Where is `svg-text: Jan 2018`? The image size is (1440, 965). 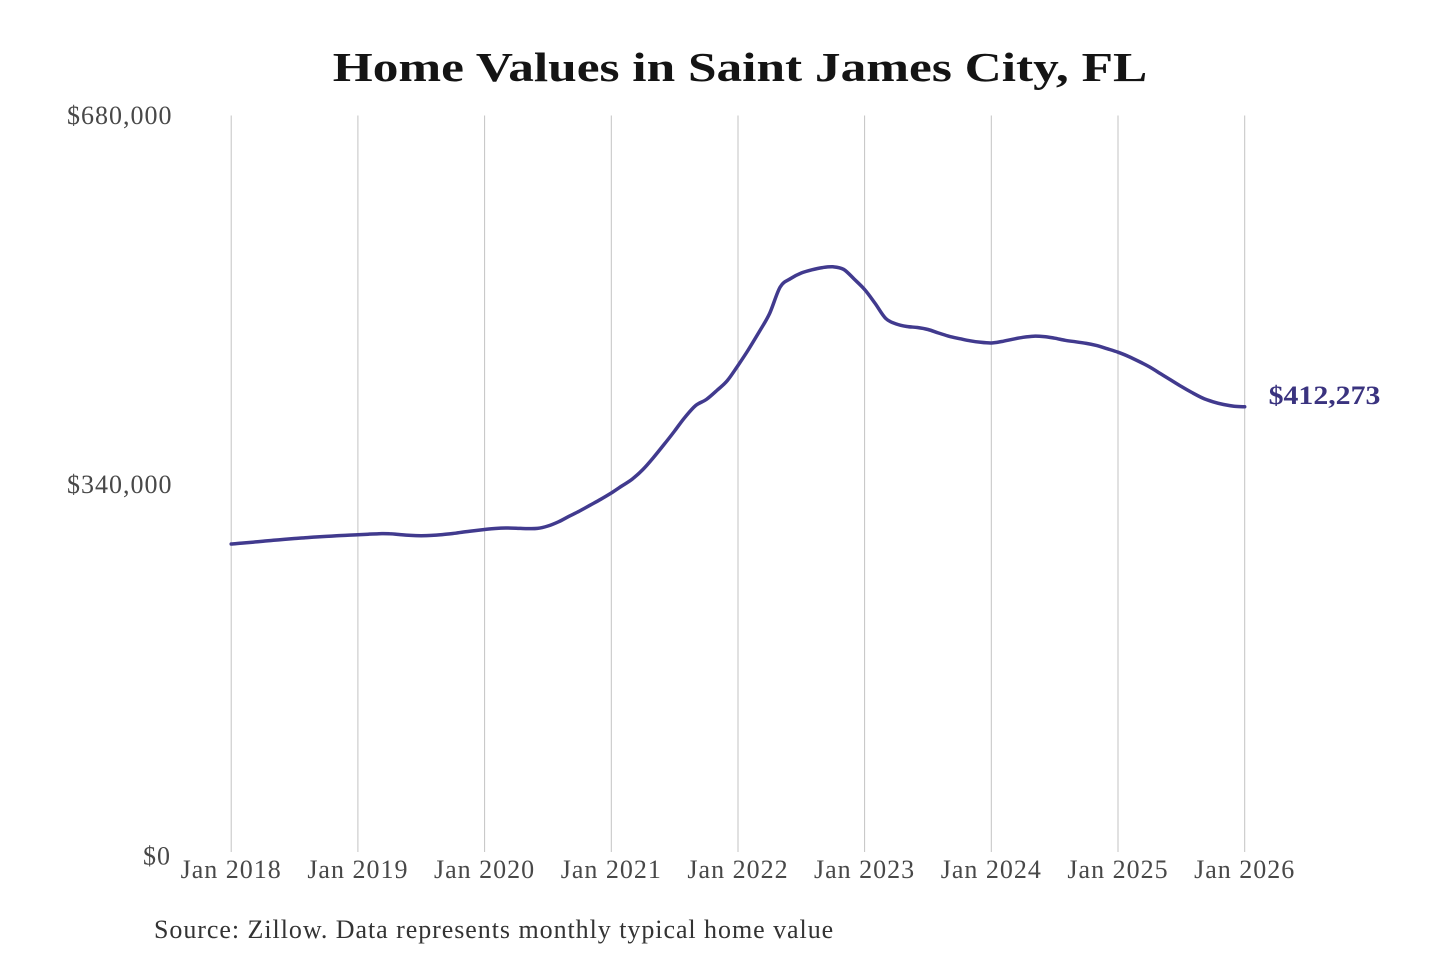 svg-text: Jan 2018 is located at coordinates (231, 869).